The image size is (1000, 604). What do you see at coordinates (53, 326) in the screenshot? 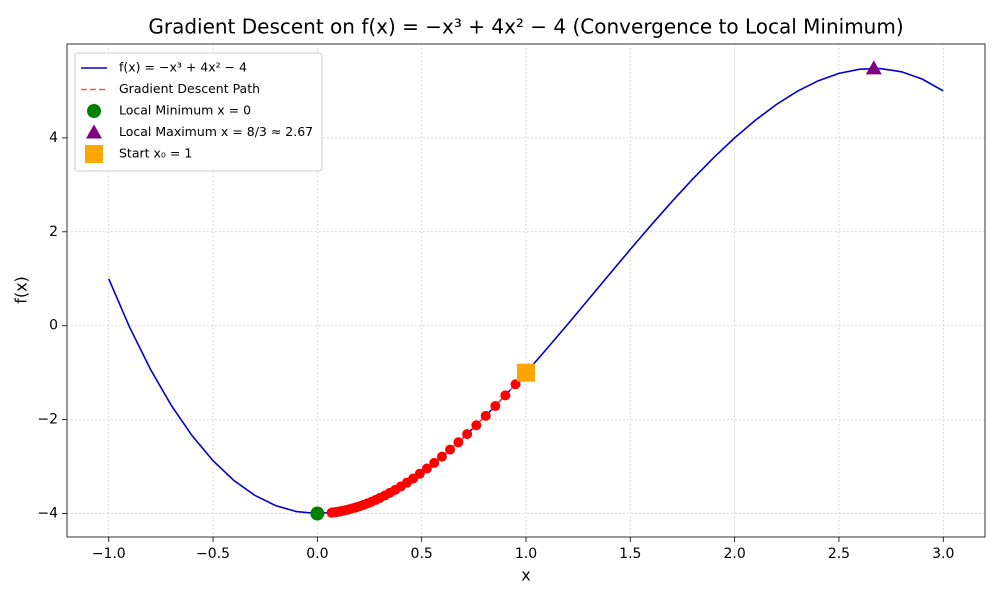
I see `y-tick-label: 0` at bounding box center [53, 326].